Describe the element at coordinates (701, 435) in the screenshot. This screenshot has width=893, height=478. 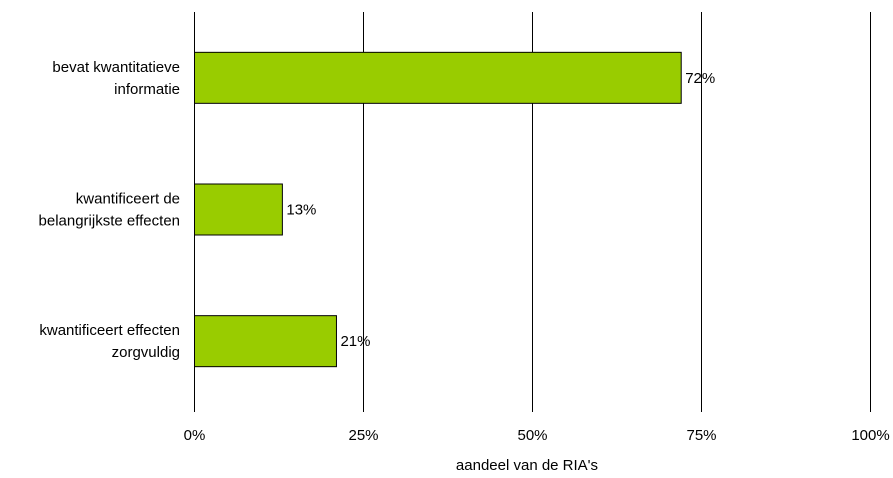
I see `x-tick-label: 75%` at that location.